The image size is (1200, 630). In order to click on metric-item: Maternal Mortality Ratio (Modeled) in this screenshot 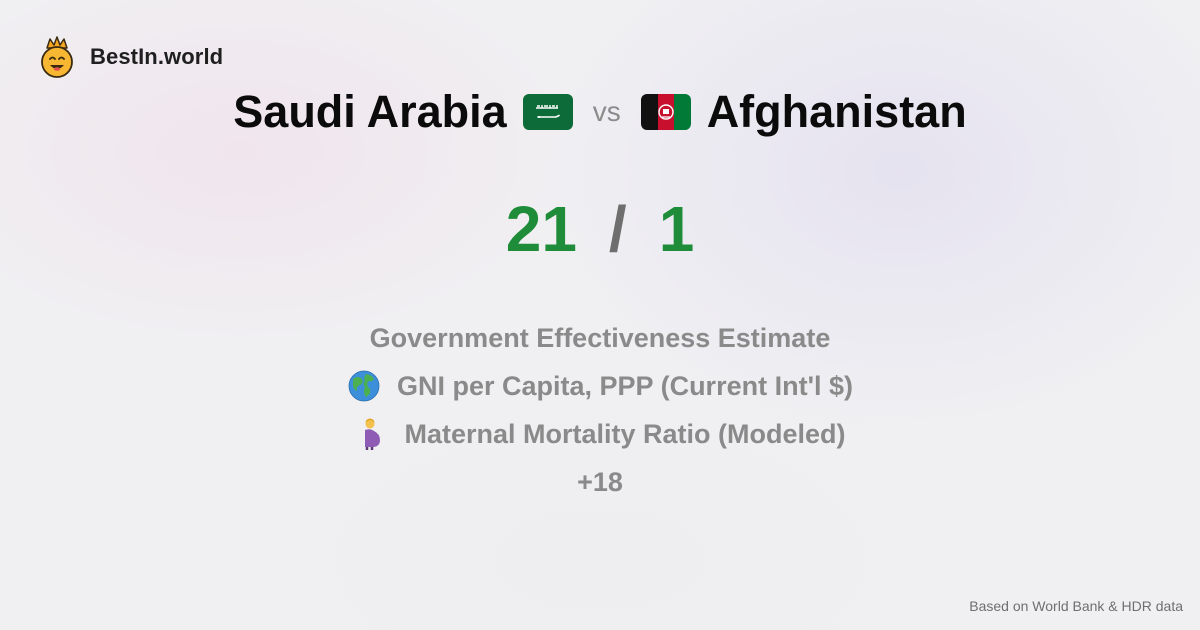, I will do `click(600, 434)`.